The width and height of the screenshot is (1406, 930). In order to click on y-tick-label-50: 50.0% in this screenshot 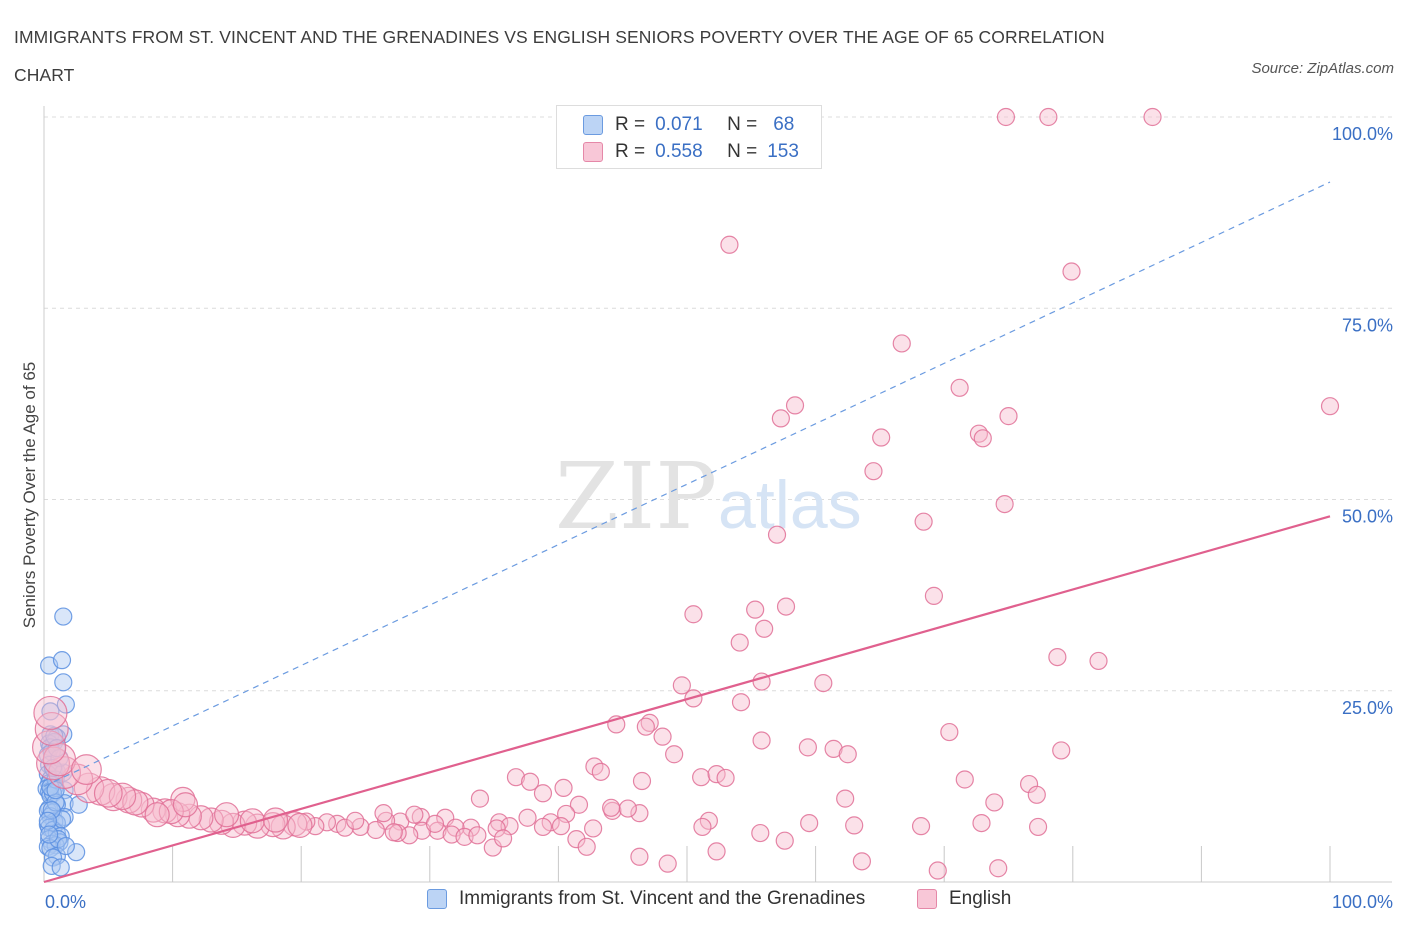, I will do `click(1367, 517)`.